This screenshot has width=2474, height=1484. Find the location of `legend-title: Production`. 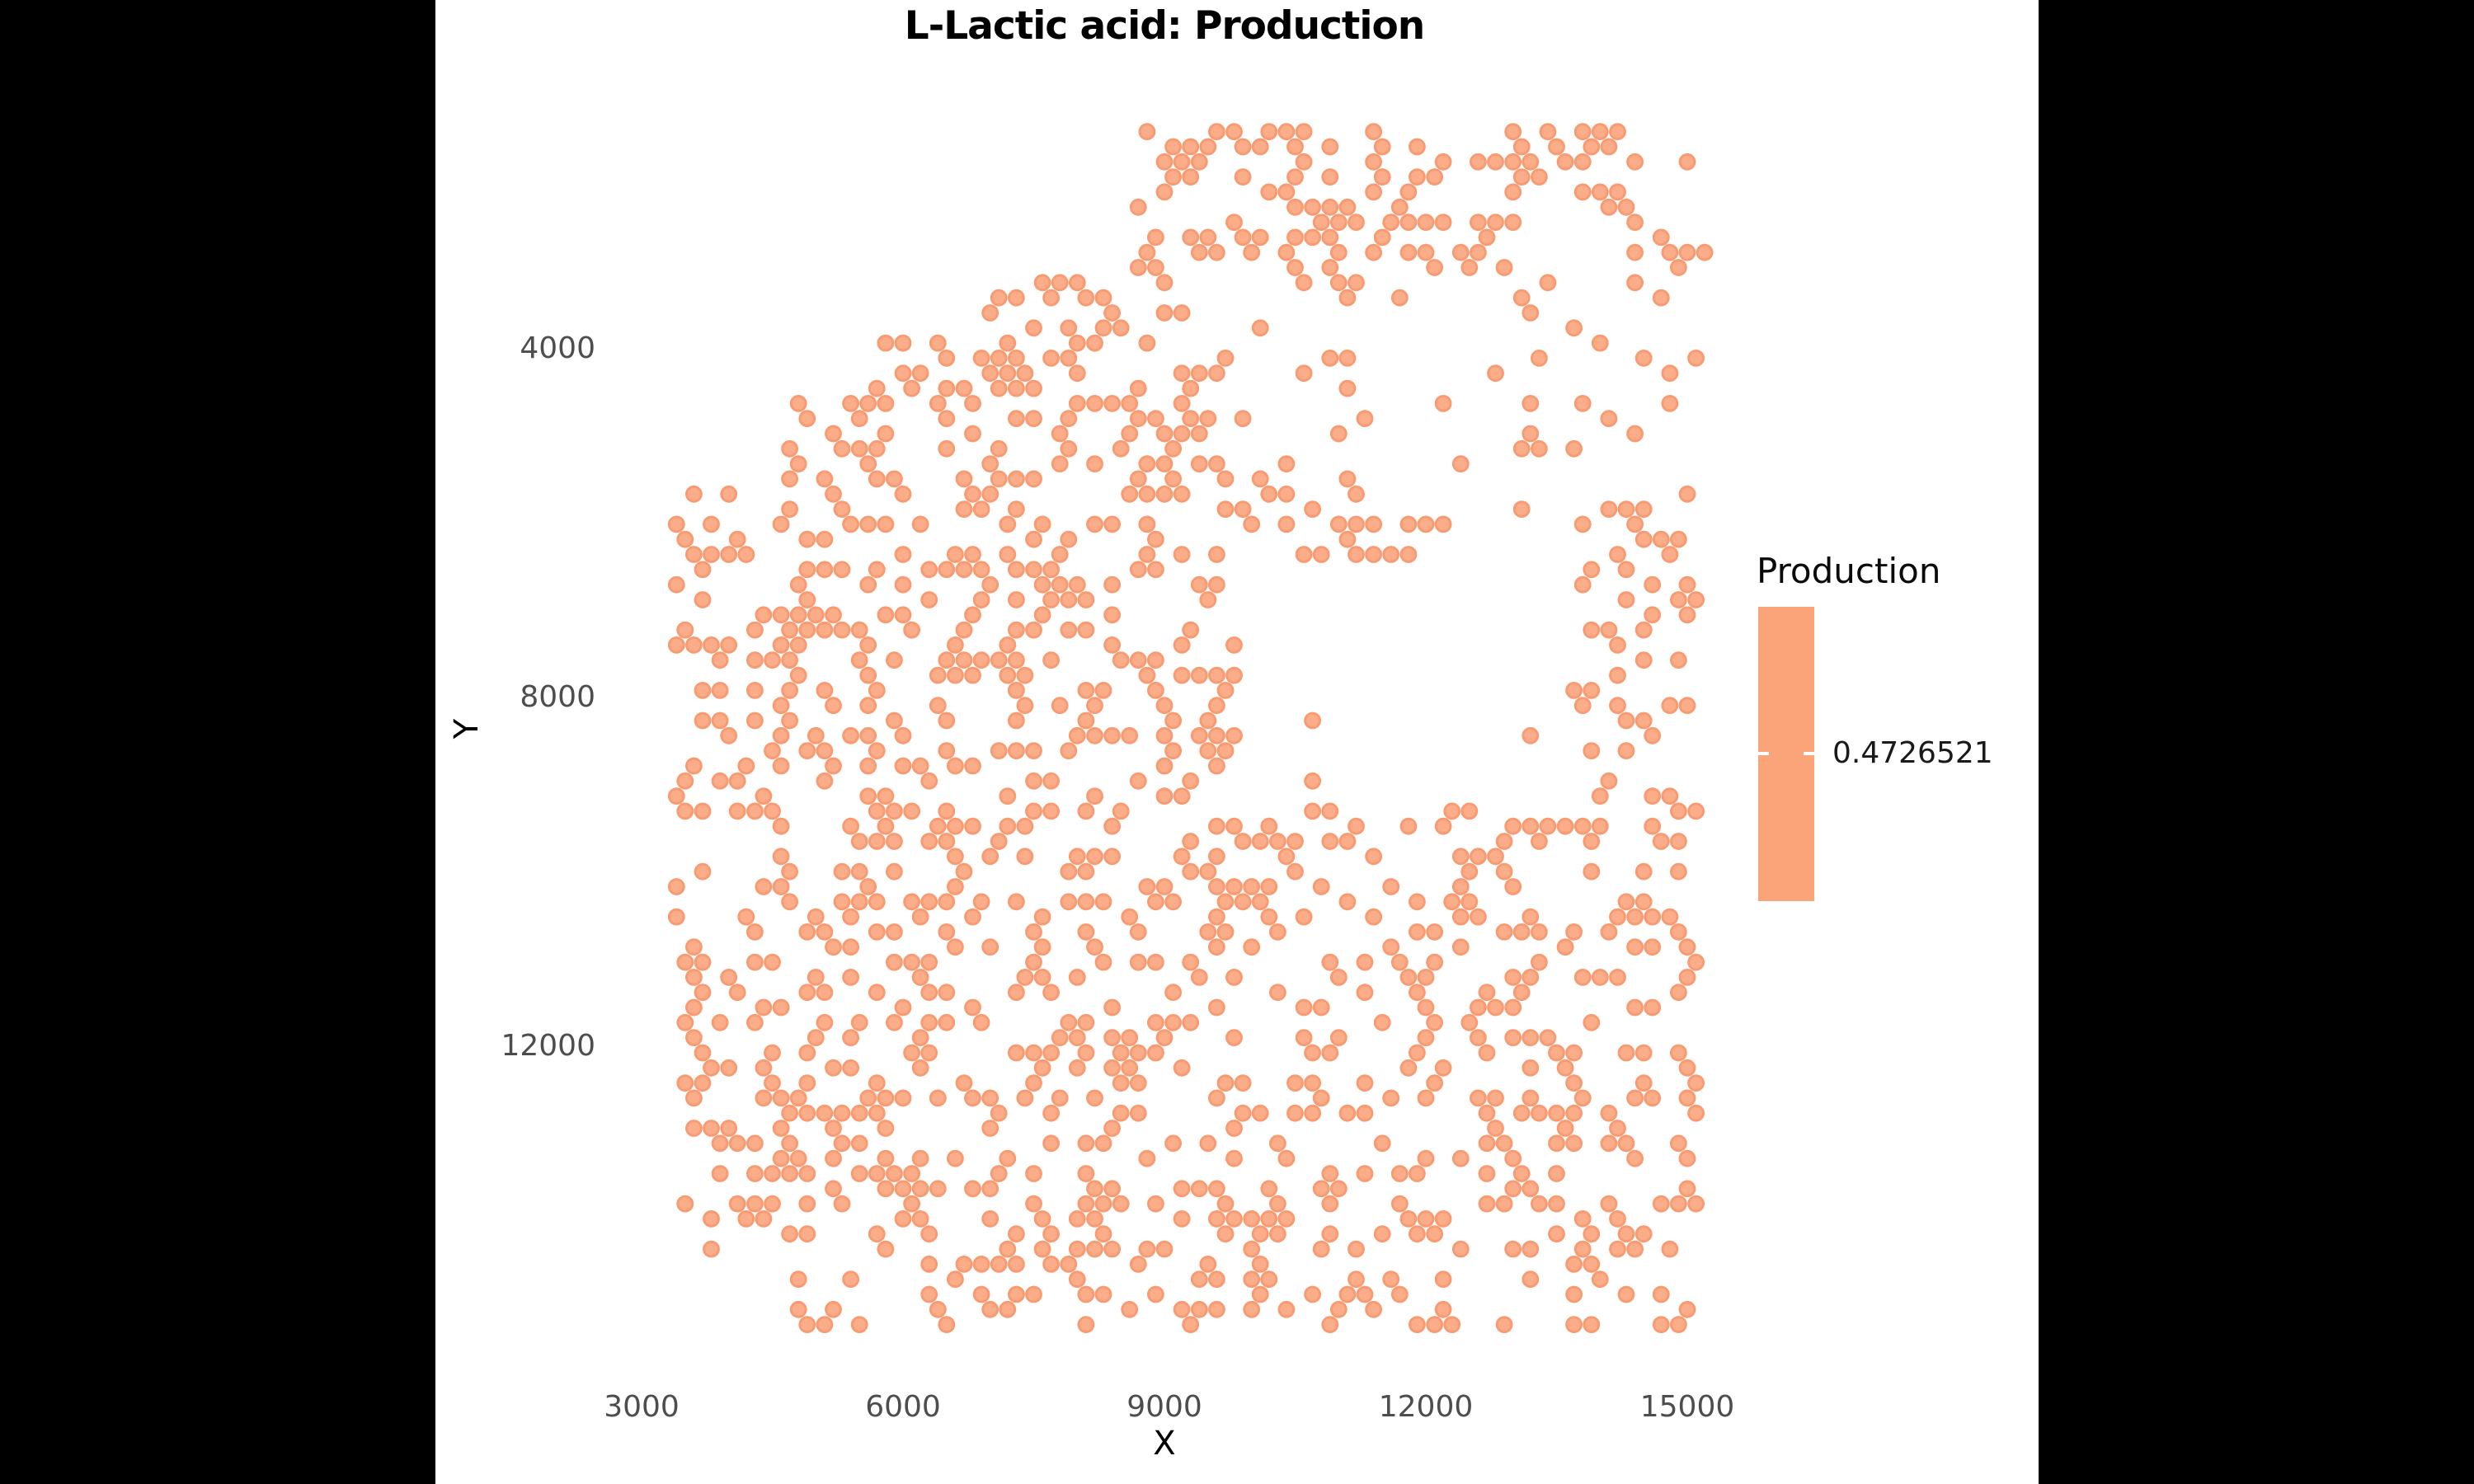

legend-title: Production is located at coordinates (1849, 571).